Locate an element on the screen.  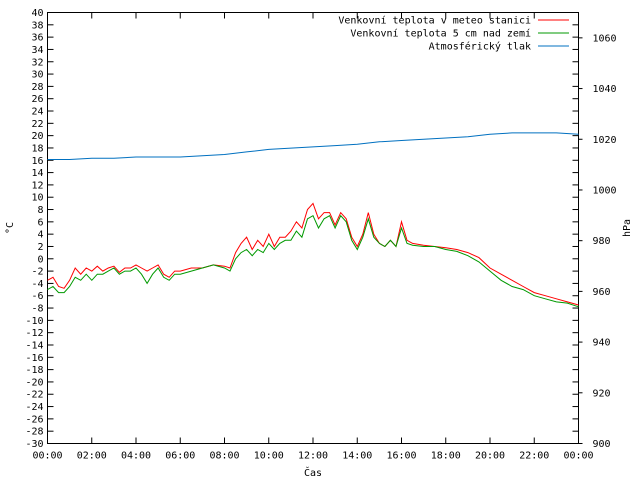
y-tick-label: -22 is located at coordinates (34, 395).